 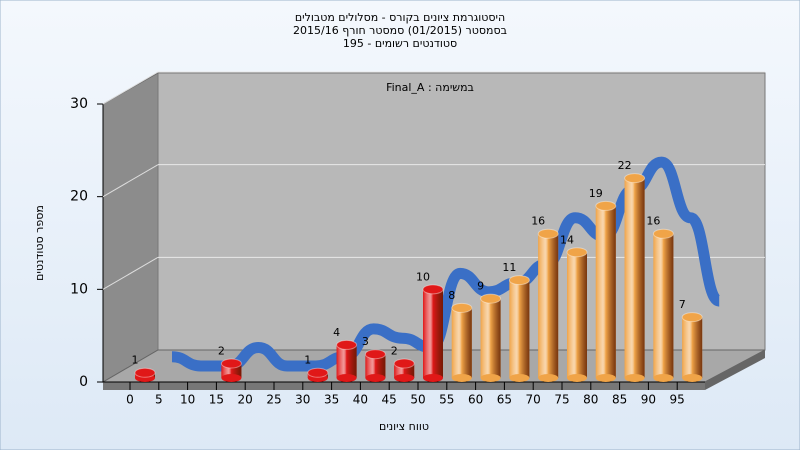 What do you see at coordinates (451, 295) in the screenshot?
I see `data-label: 8` at bounding box center [451, 295].